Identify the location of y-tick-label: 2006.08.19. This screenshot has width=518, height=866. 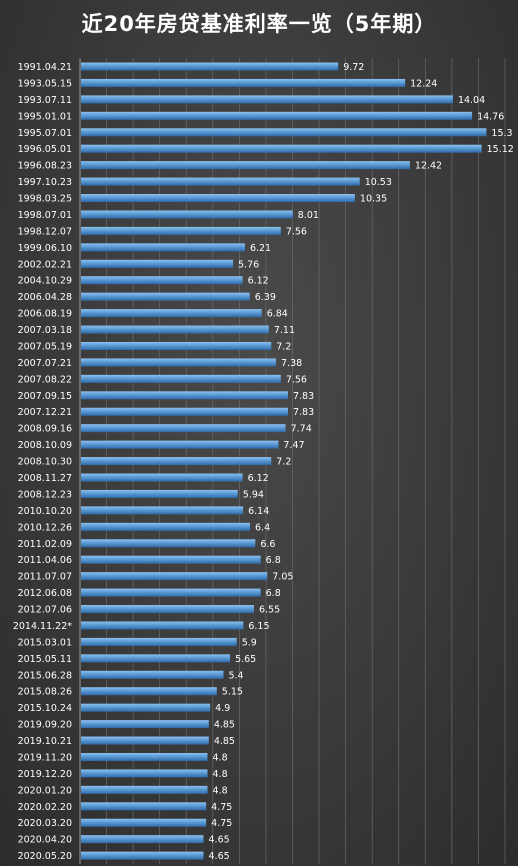
(45, 314).